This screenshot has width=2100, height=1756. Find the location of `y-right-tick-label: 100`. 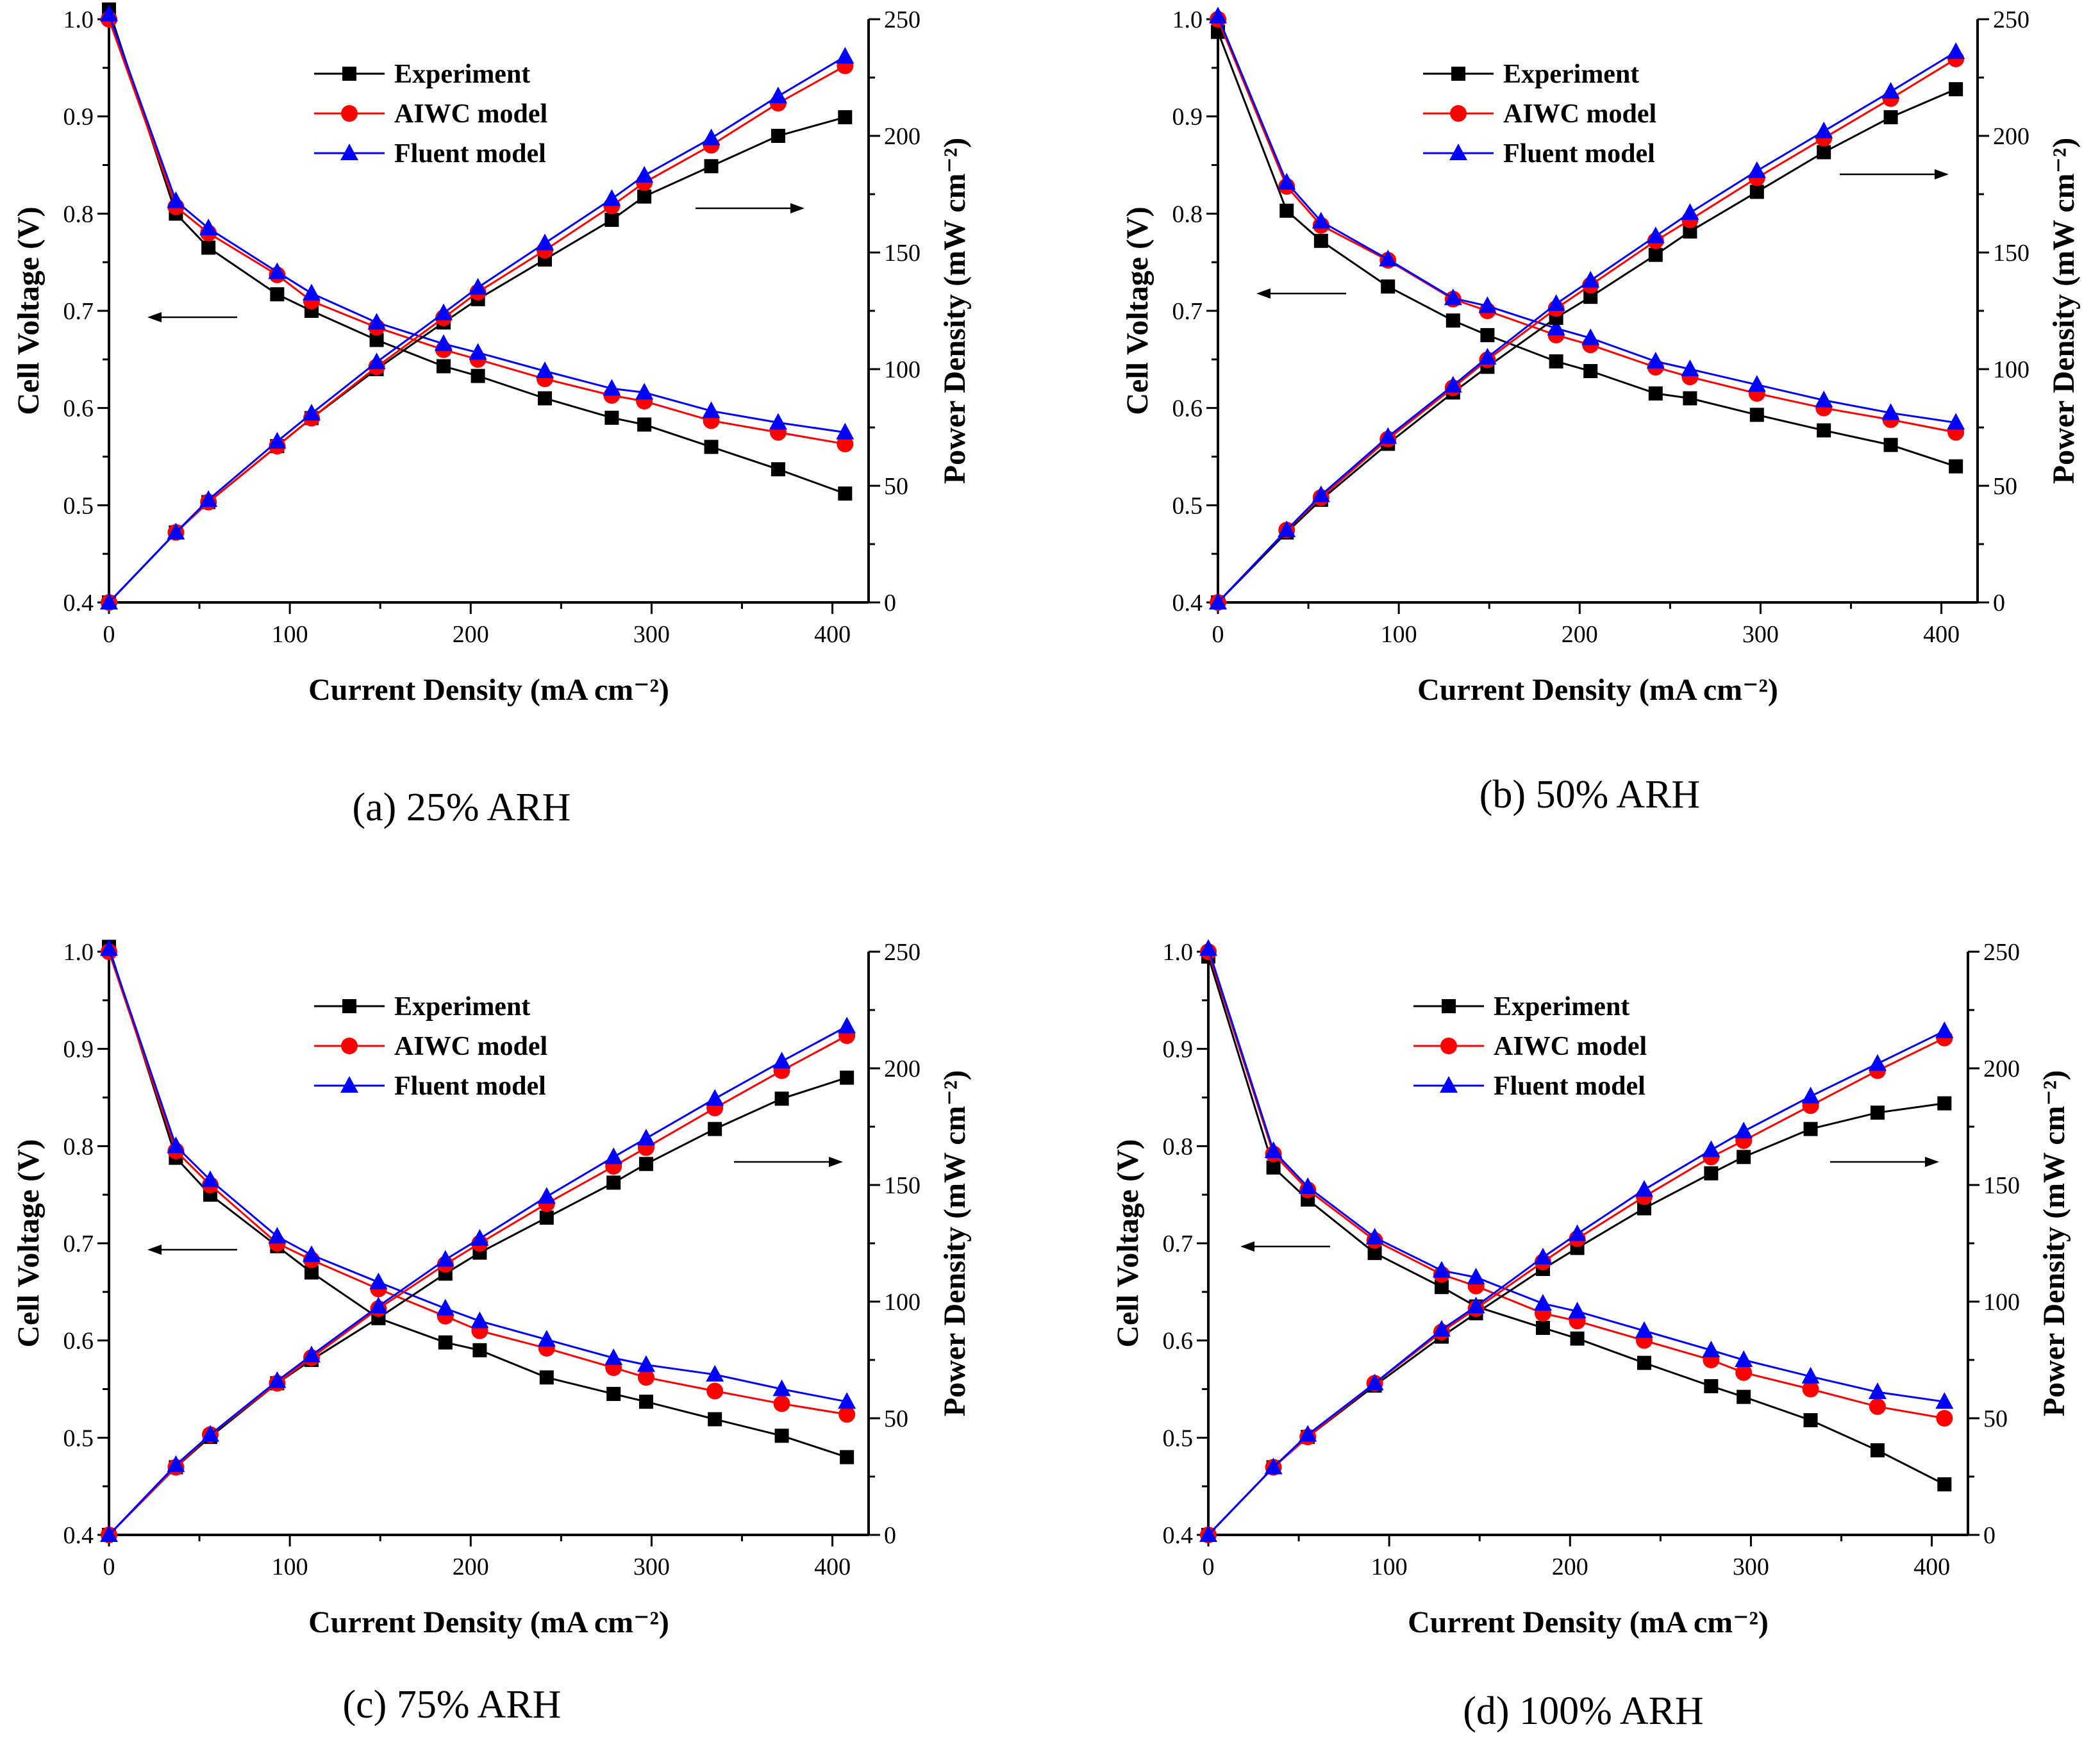

y-right-tick-label: 100 is located at coordinates (2002, 1302).